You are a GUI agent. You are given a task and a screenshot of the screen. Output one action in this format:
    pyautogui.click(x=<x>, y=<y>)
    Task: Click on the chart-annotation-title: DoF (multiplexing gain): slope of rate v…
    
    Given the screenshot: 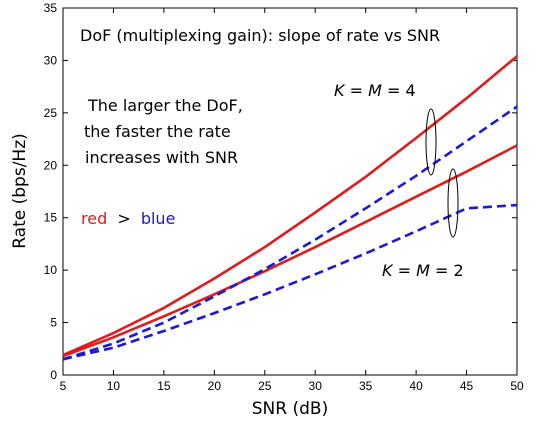 What is the action you would take?
    pyautogui.click(x=260, y=35)
    